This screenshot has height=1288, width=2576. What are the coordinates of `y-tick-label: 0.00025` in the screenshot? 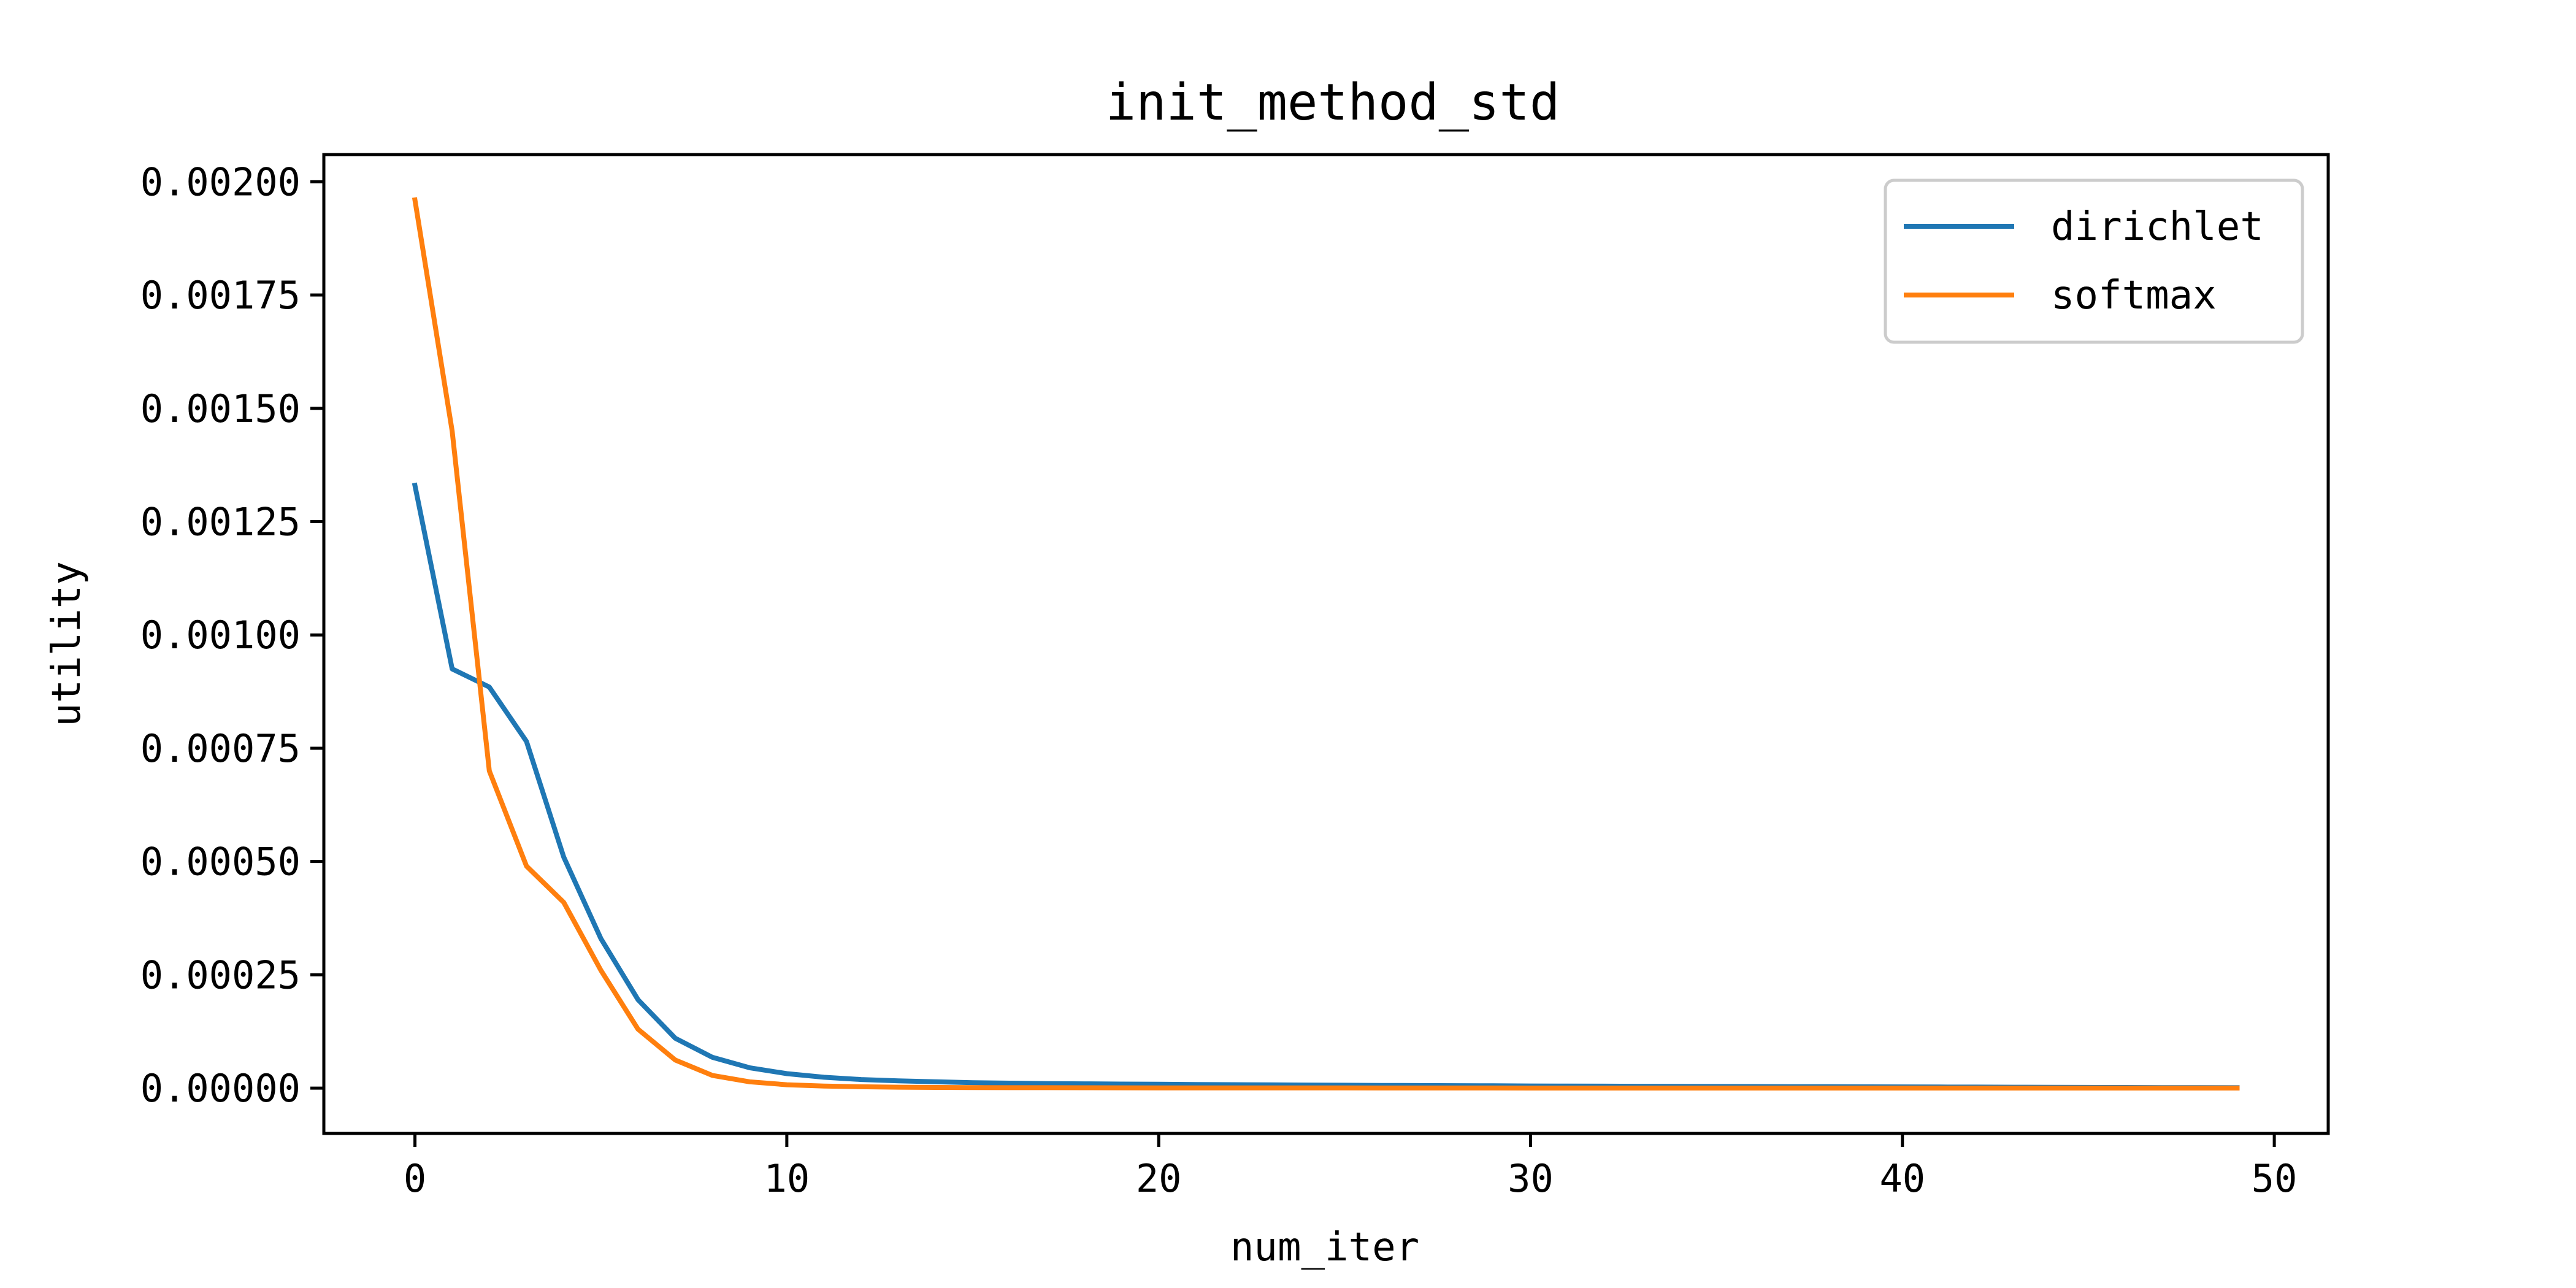 It's located at (220, 975).